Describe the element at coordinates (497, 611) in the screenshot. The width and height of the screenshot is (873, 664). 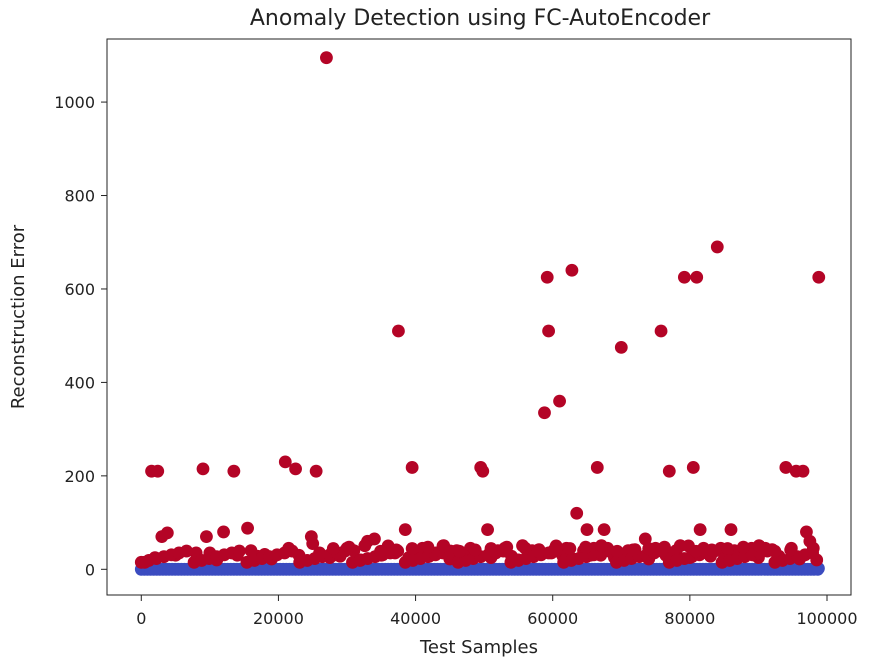
I see `x-axis-ticks: 0 20000 40000 60000 80000 100000` at that location.